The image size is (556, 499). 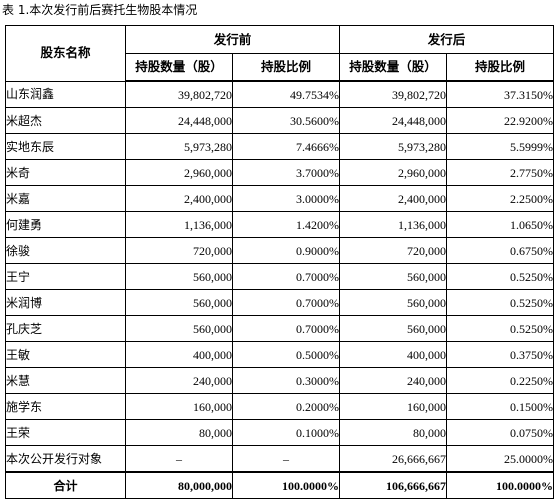 What do you see at coordinates (179, 380) in the screenshot?
I see `before-shares-cell: 240,000` at bounding box center [179, 380].